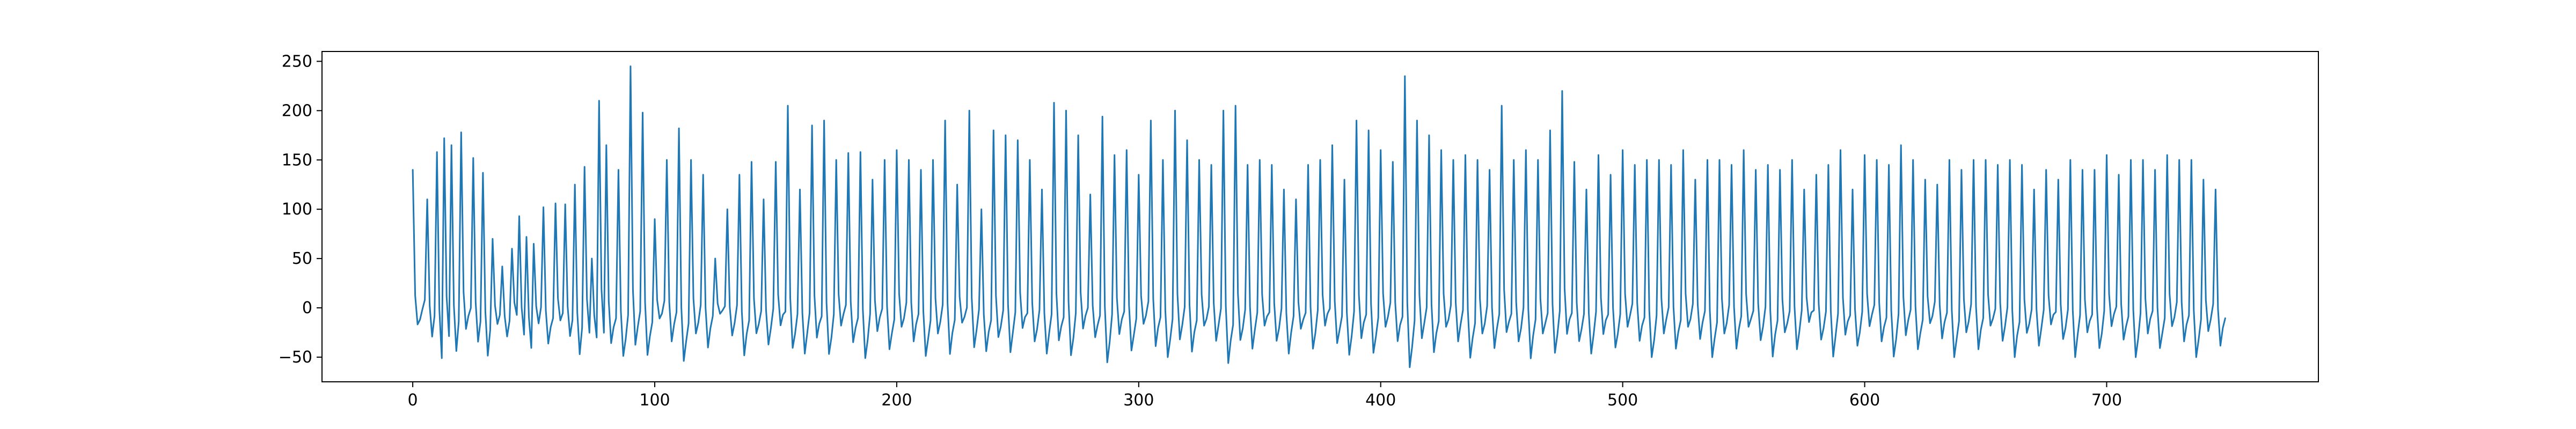  What do you see at coordinates (1138, 400) in the screenshot?
I see `x-tick-label: 300` at bounding box center [1138, 400].